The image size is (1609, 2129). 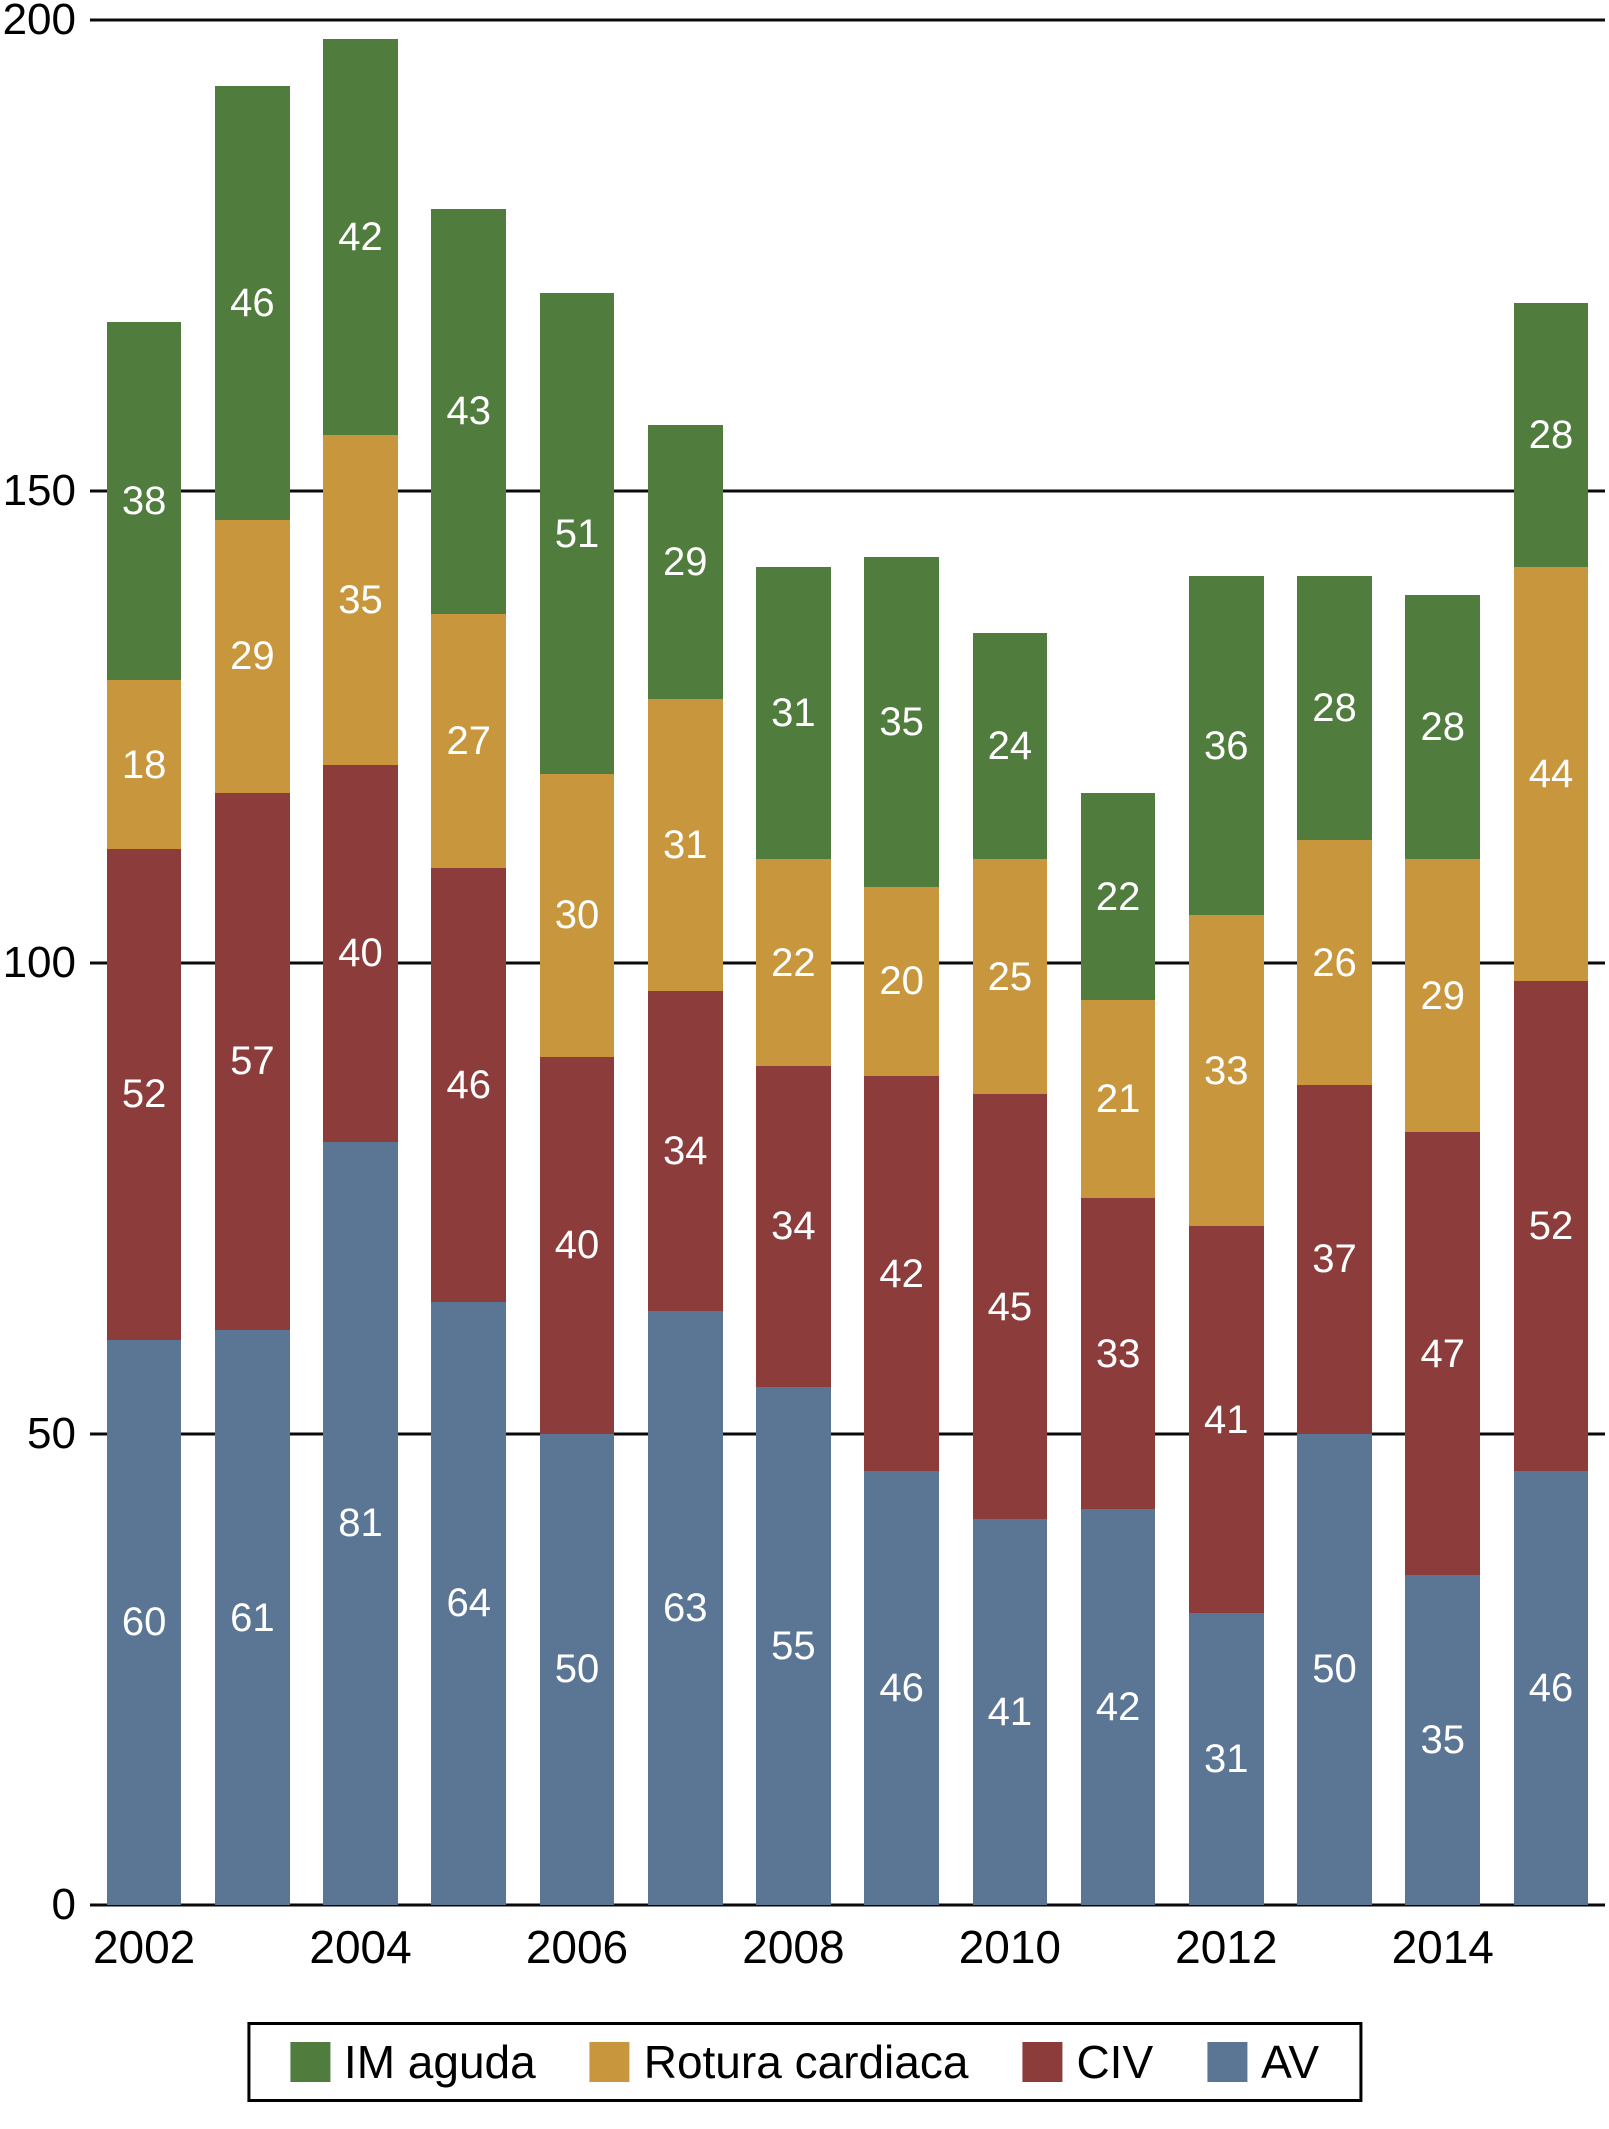 What do you see at coordinates (1551, 434) in the screenshot?
I see `segment-im-aguda-2015: 28` at bounding box center [1551, 434].